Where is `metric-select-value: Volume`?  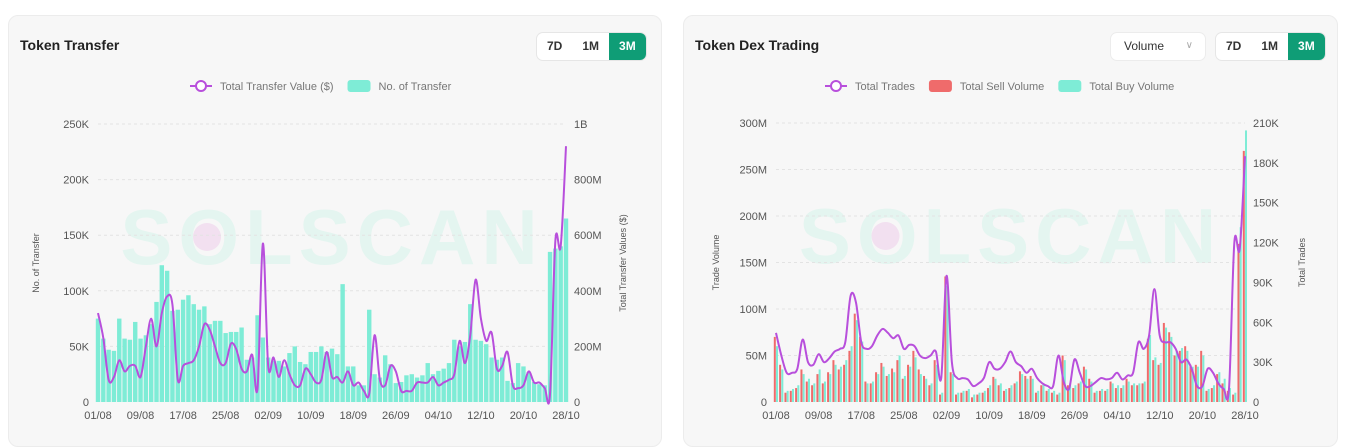
metric-select-value: Volume is located at coordinates (1144, 46).